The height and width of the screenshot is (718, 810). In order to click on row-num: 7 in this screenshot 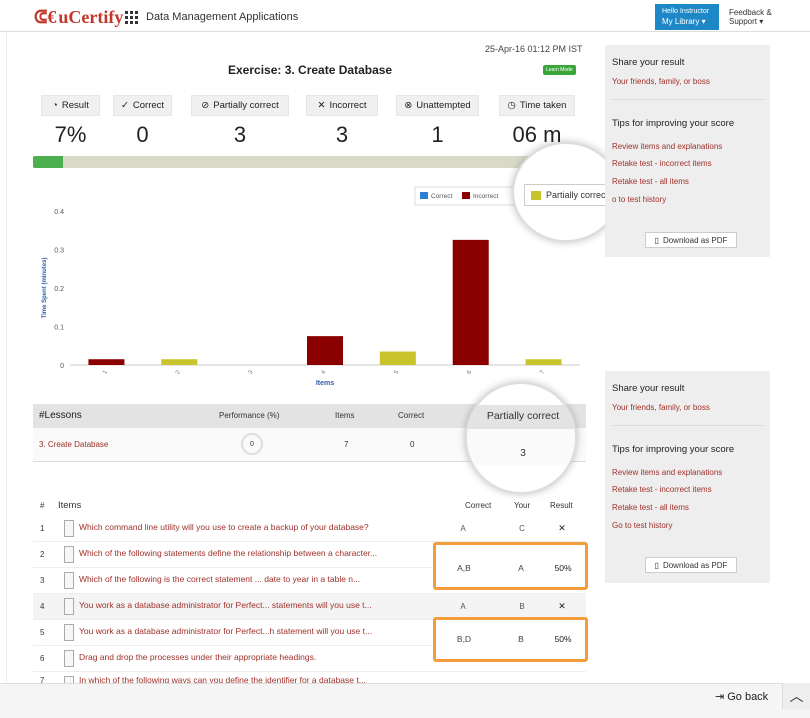, I will do `click(42, 680)`.